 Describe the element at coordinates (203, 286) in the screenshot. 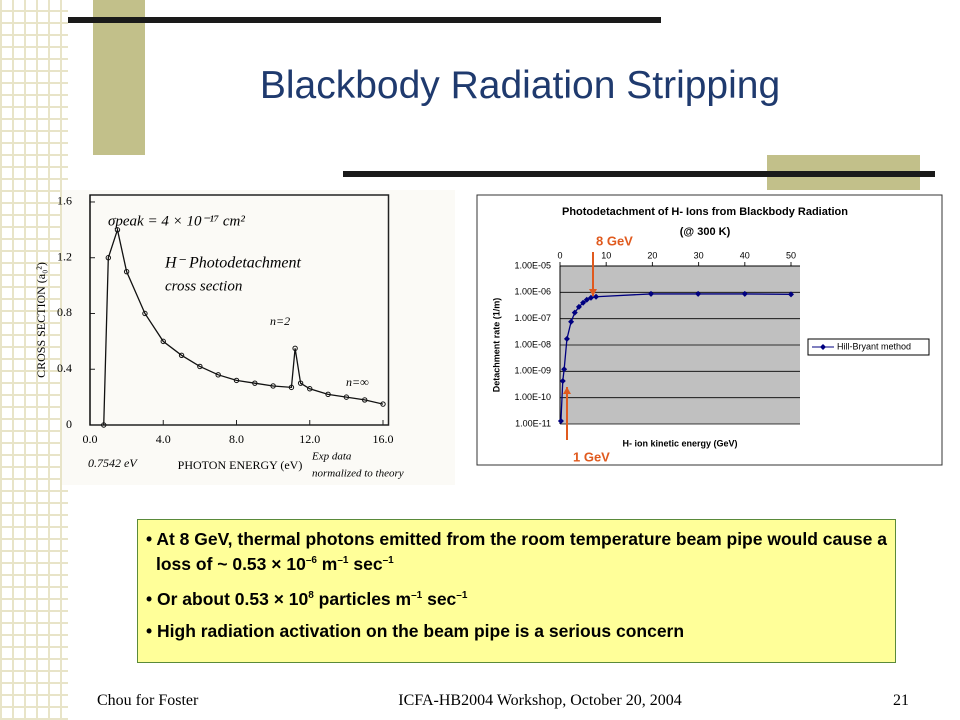

I see `annotation: cross section` at that location.